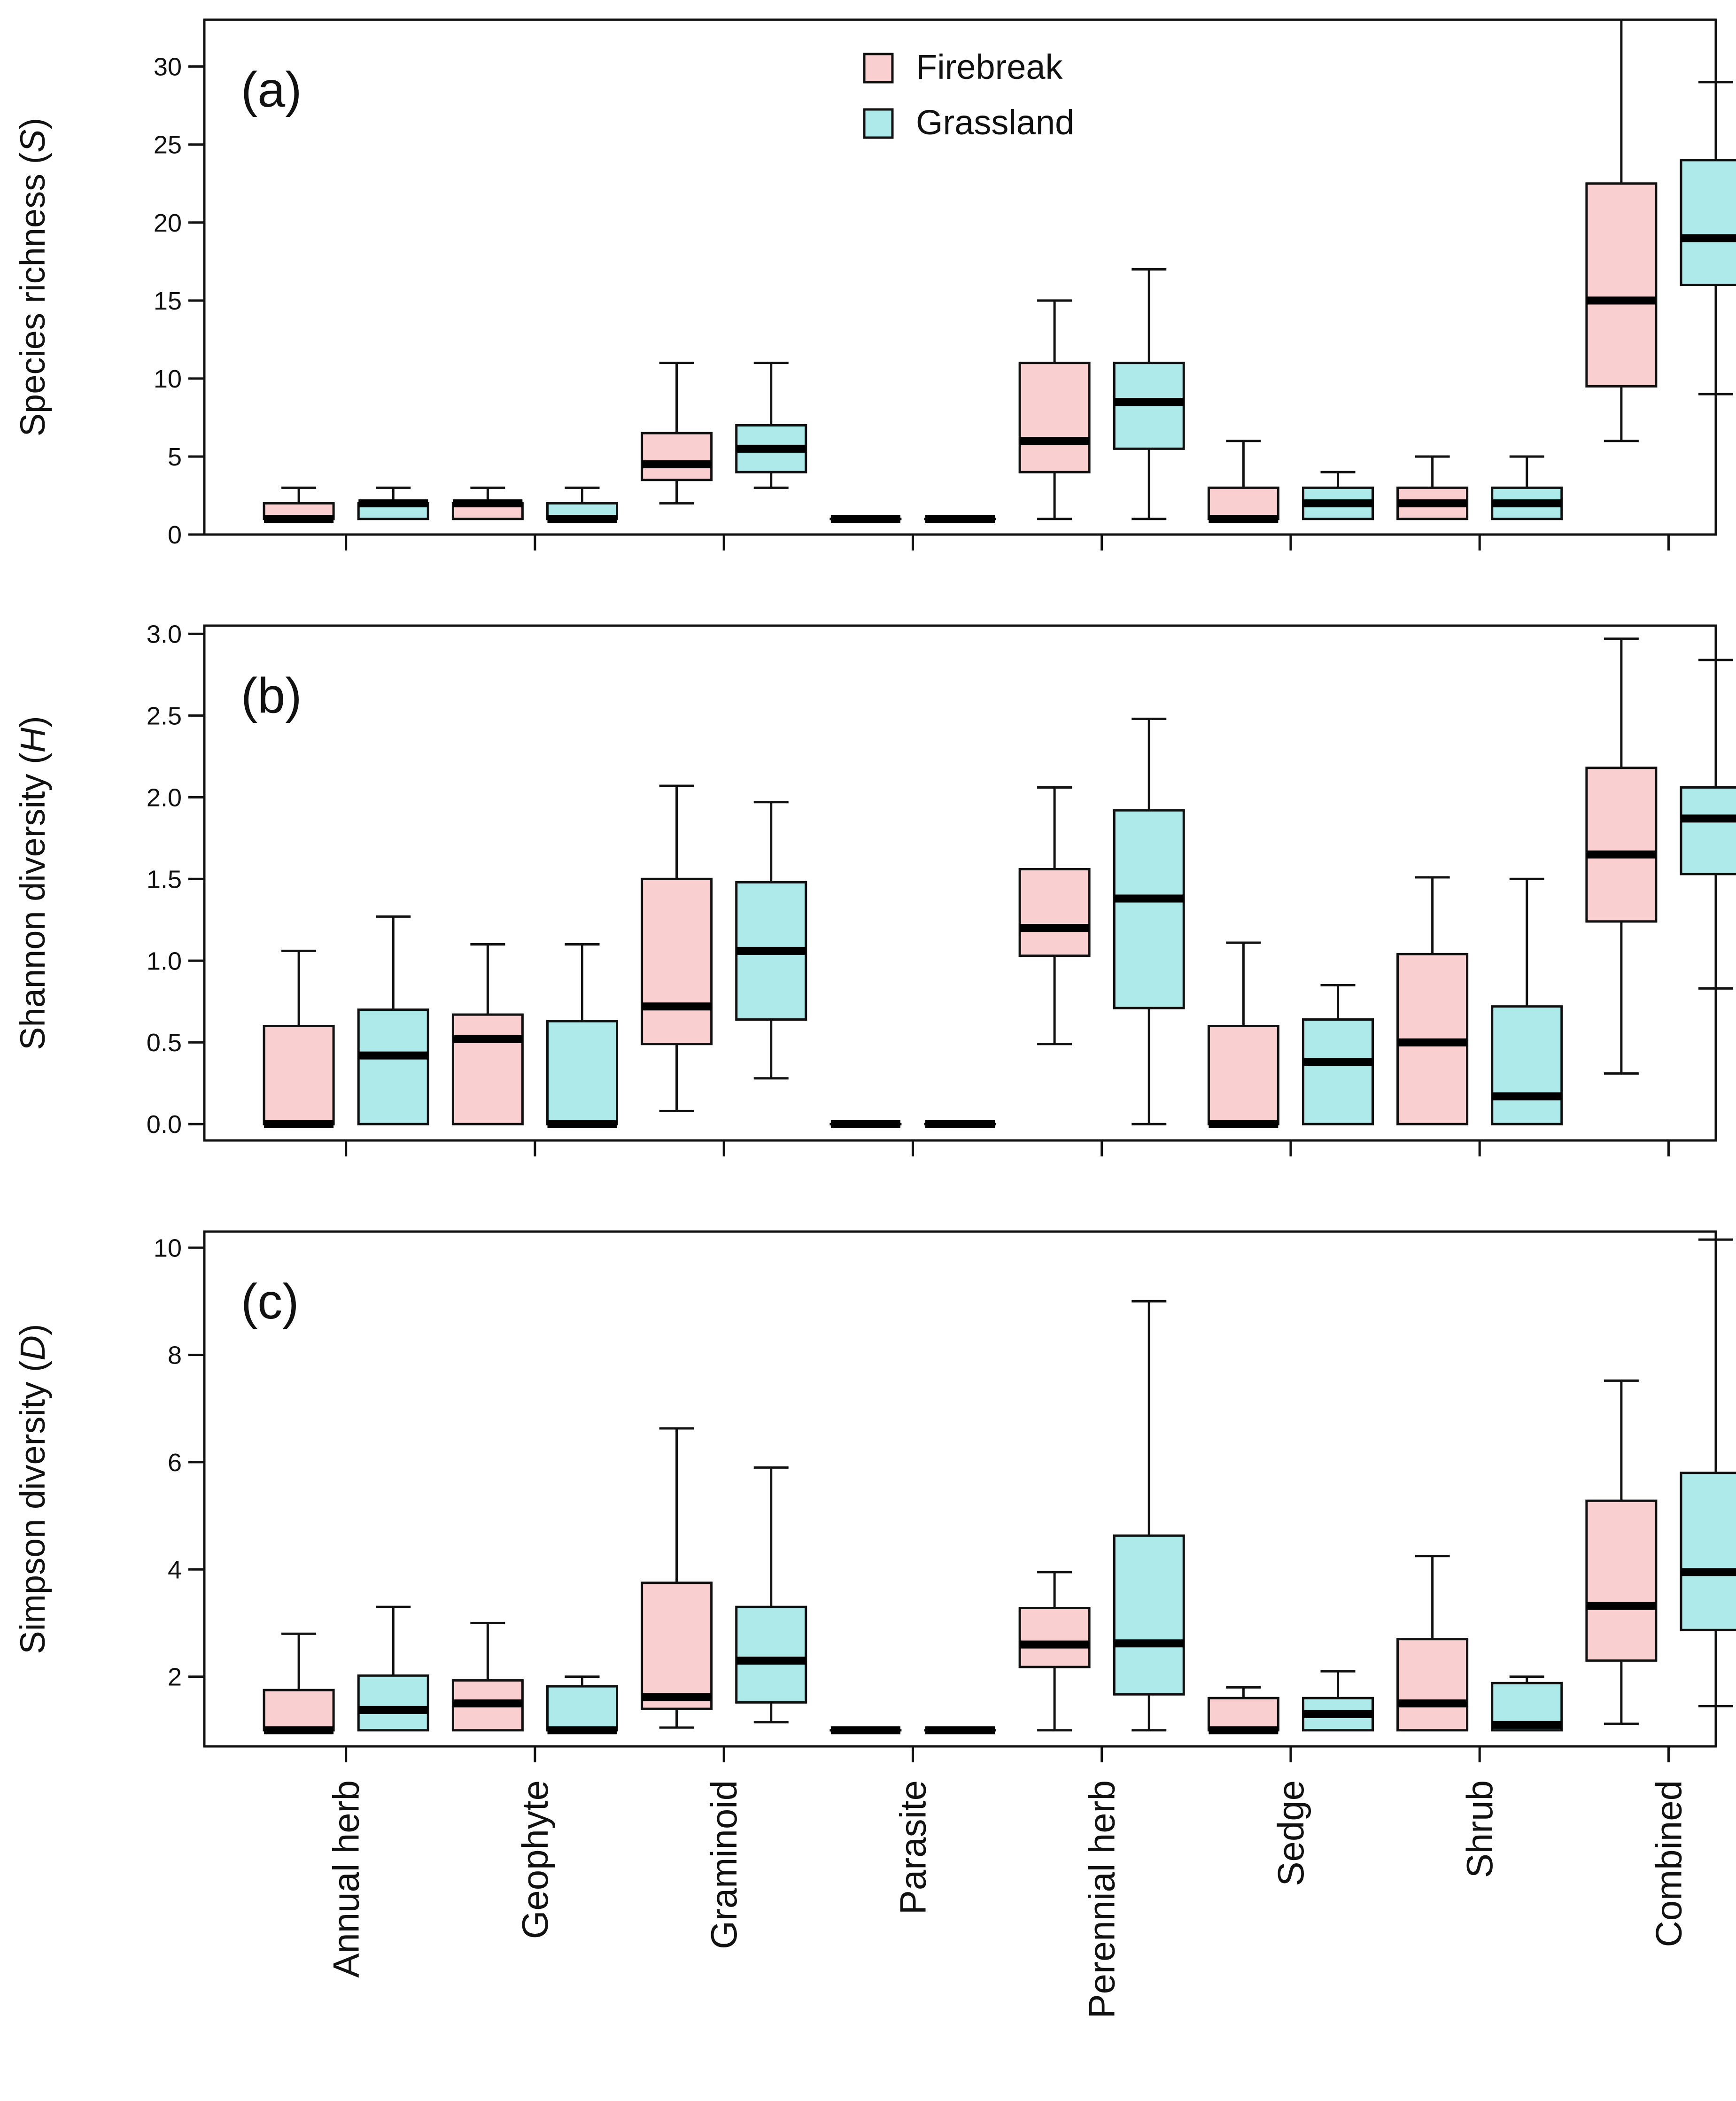 This screenshot has height=2101, width=1736. Describe the element at coordinates (175, 1677) in the screenshot. I see `y-tick-label: 2` at that location.